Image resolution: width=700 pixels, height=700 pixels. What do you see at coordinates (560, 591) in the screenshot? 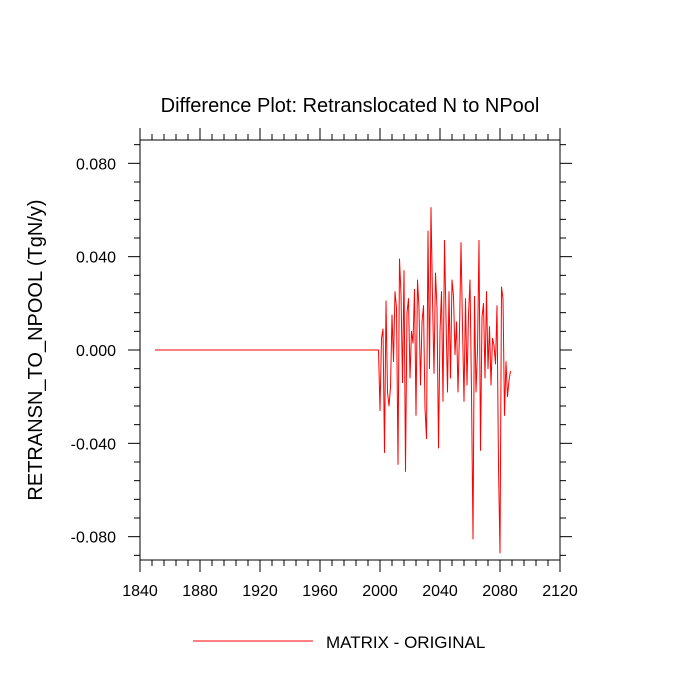
I see `x-tick-label: 2120` at bounding box center [560, 591].